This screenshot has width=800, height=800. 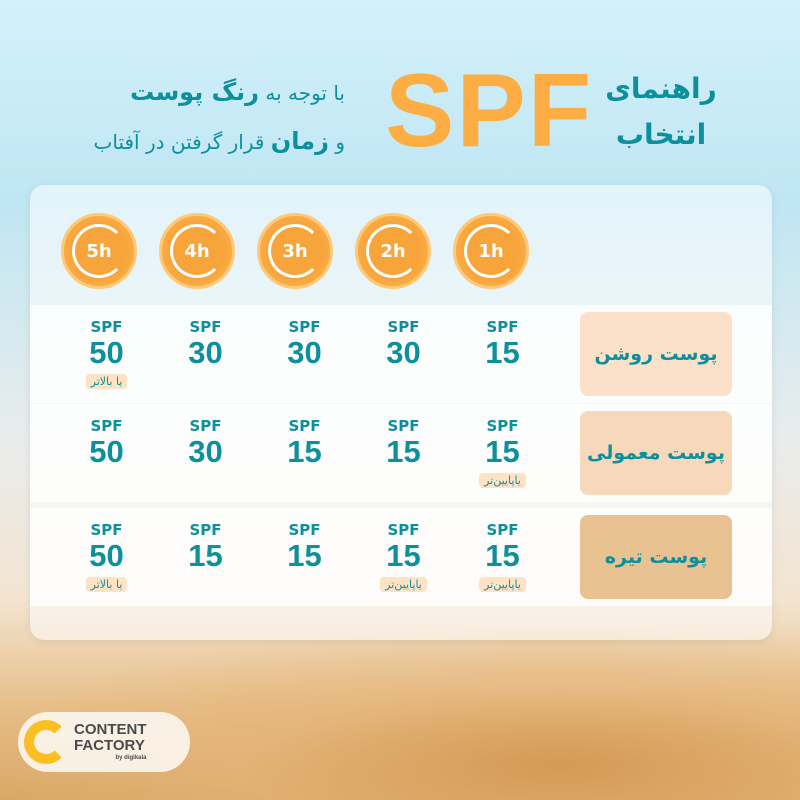 What do you see at coordinates (99, 251) in the screenshot?
I see `clock-icon: 5h` at bounding box center [99, 251].